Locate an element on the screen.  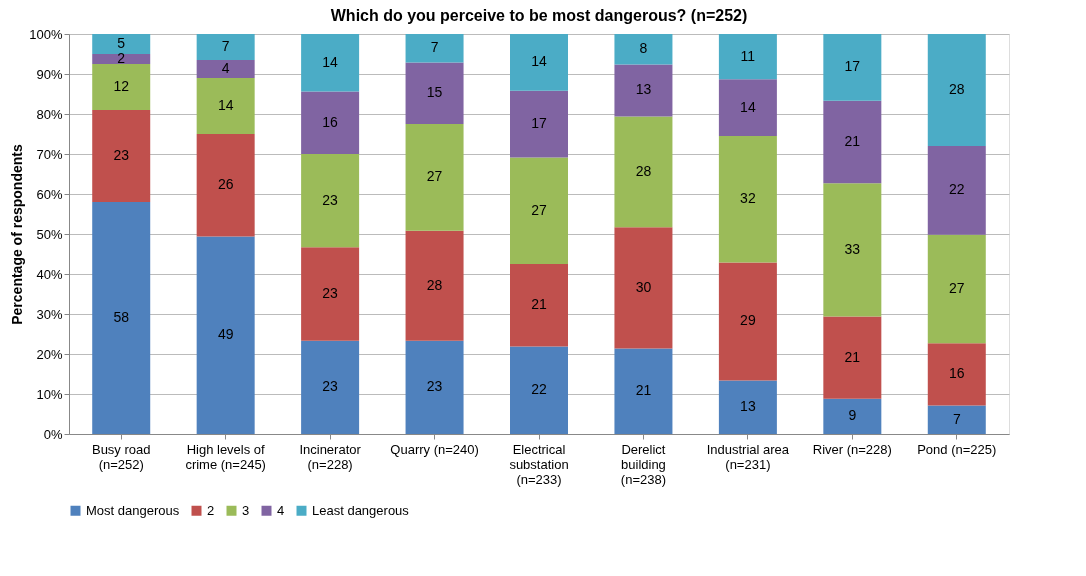
y-tick-label: 30% is located at coordinates (49, 314).